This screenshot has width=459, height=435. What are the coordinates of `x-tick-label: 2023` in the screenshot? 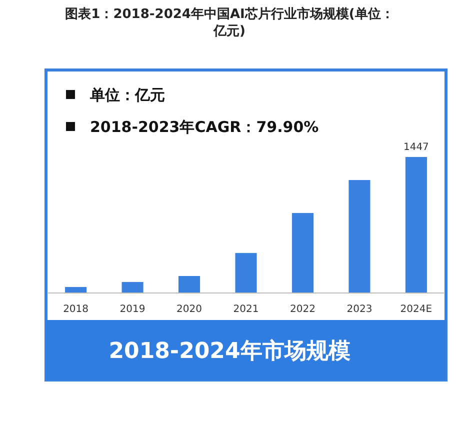 It's located at (359, 309).